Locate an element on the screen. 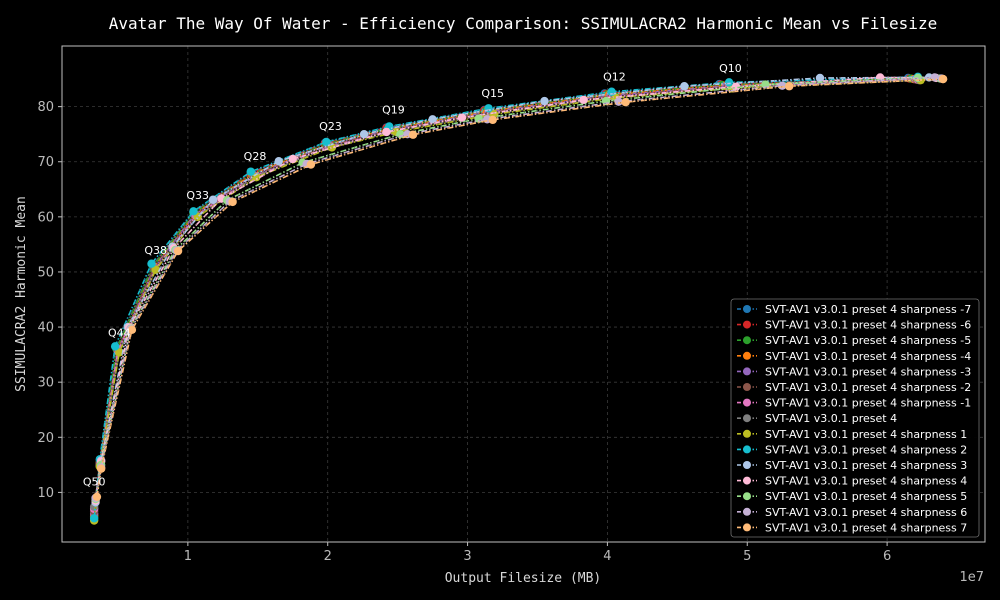 This screenshot has height=600, width=1000. legend-entry: SVT-AV1 v3.0.1 preset 4 sharpness -5 is located at coordinates (854, 340).